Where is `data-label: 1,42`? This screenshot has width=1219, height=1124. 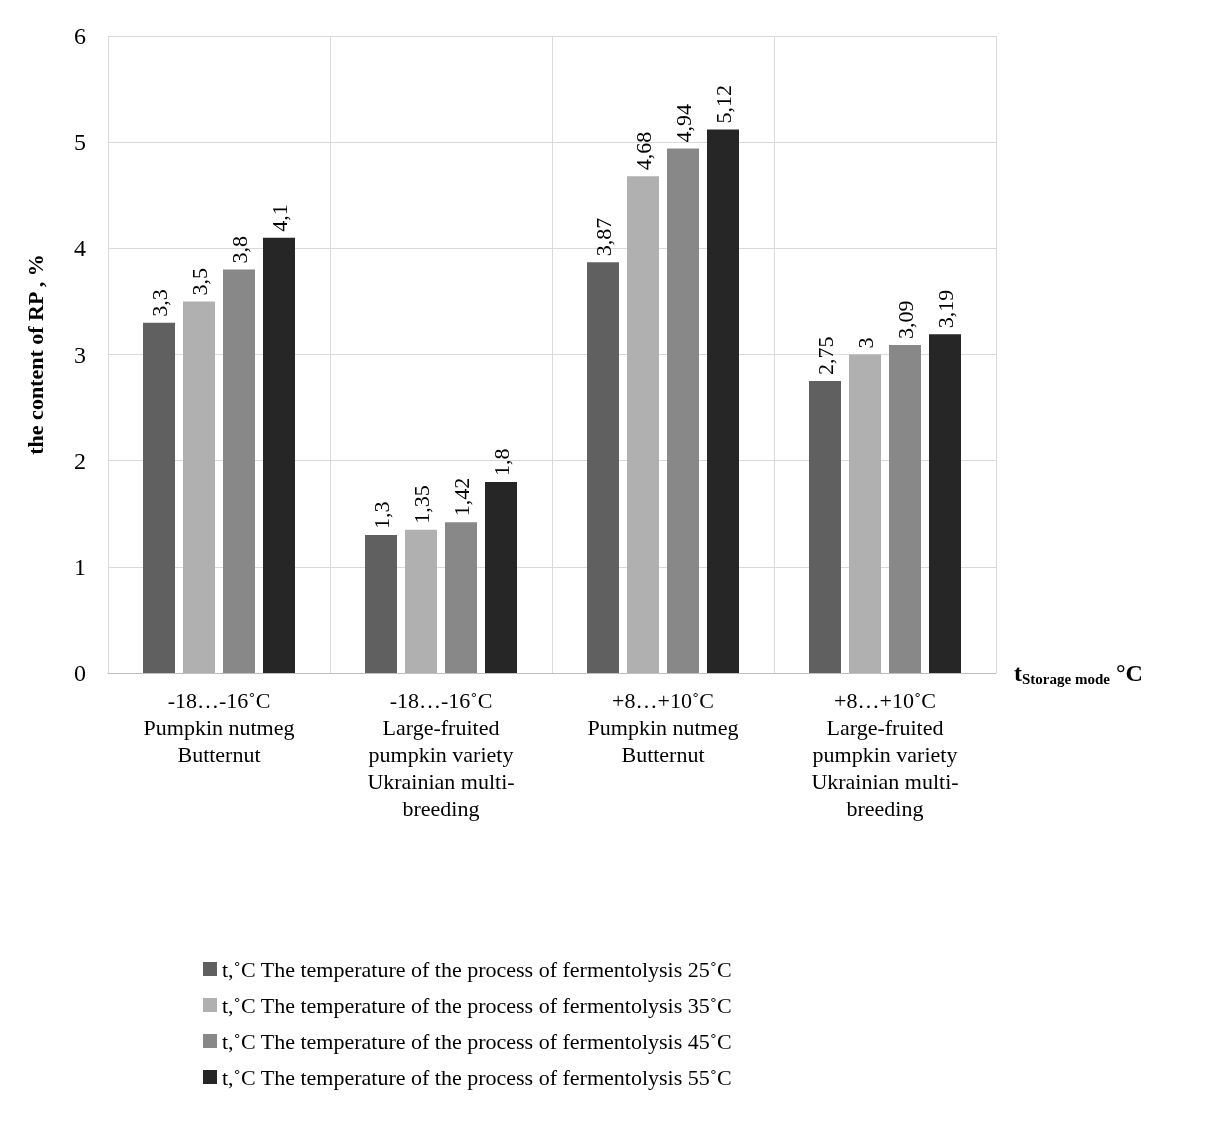
data-label: 1,42 is located at coordinates (461, 497).